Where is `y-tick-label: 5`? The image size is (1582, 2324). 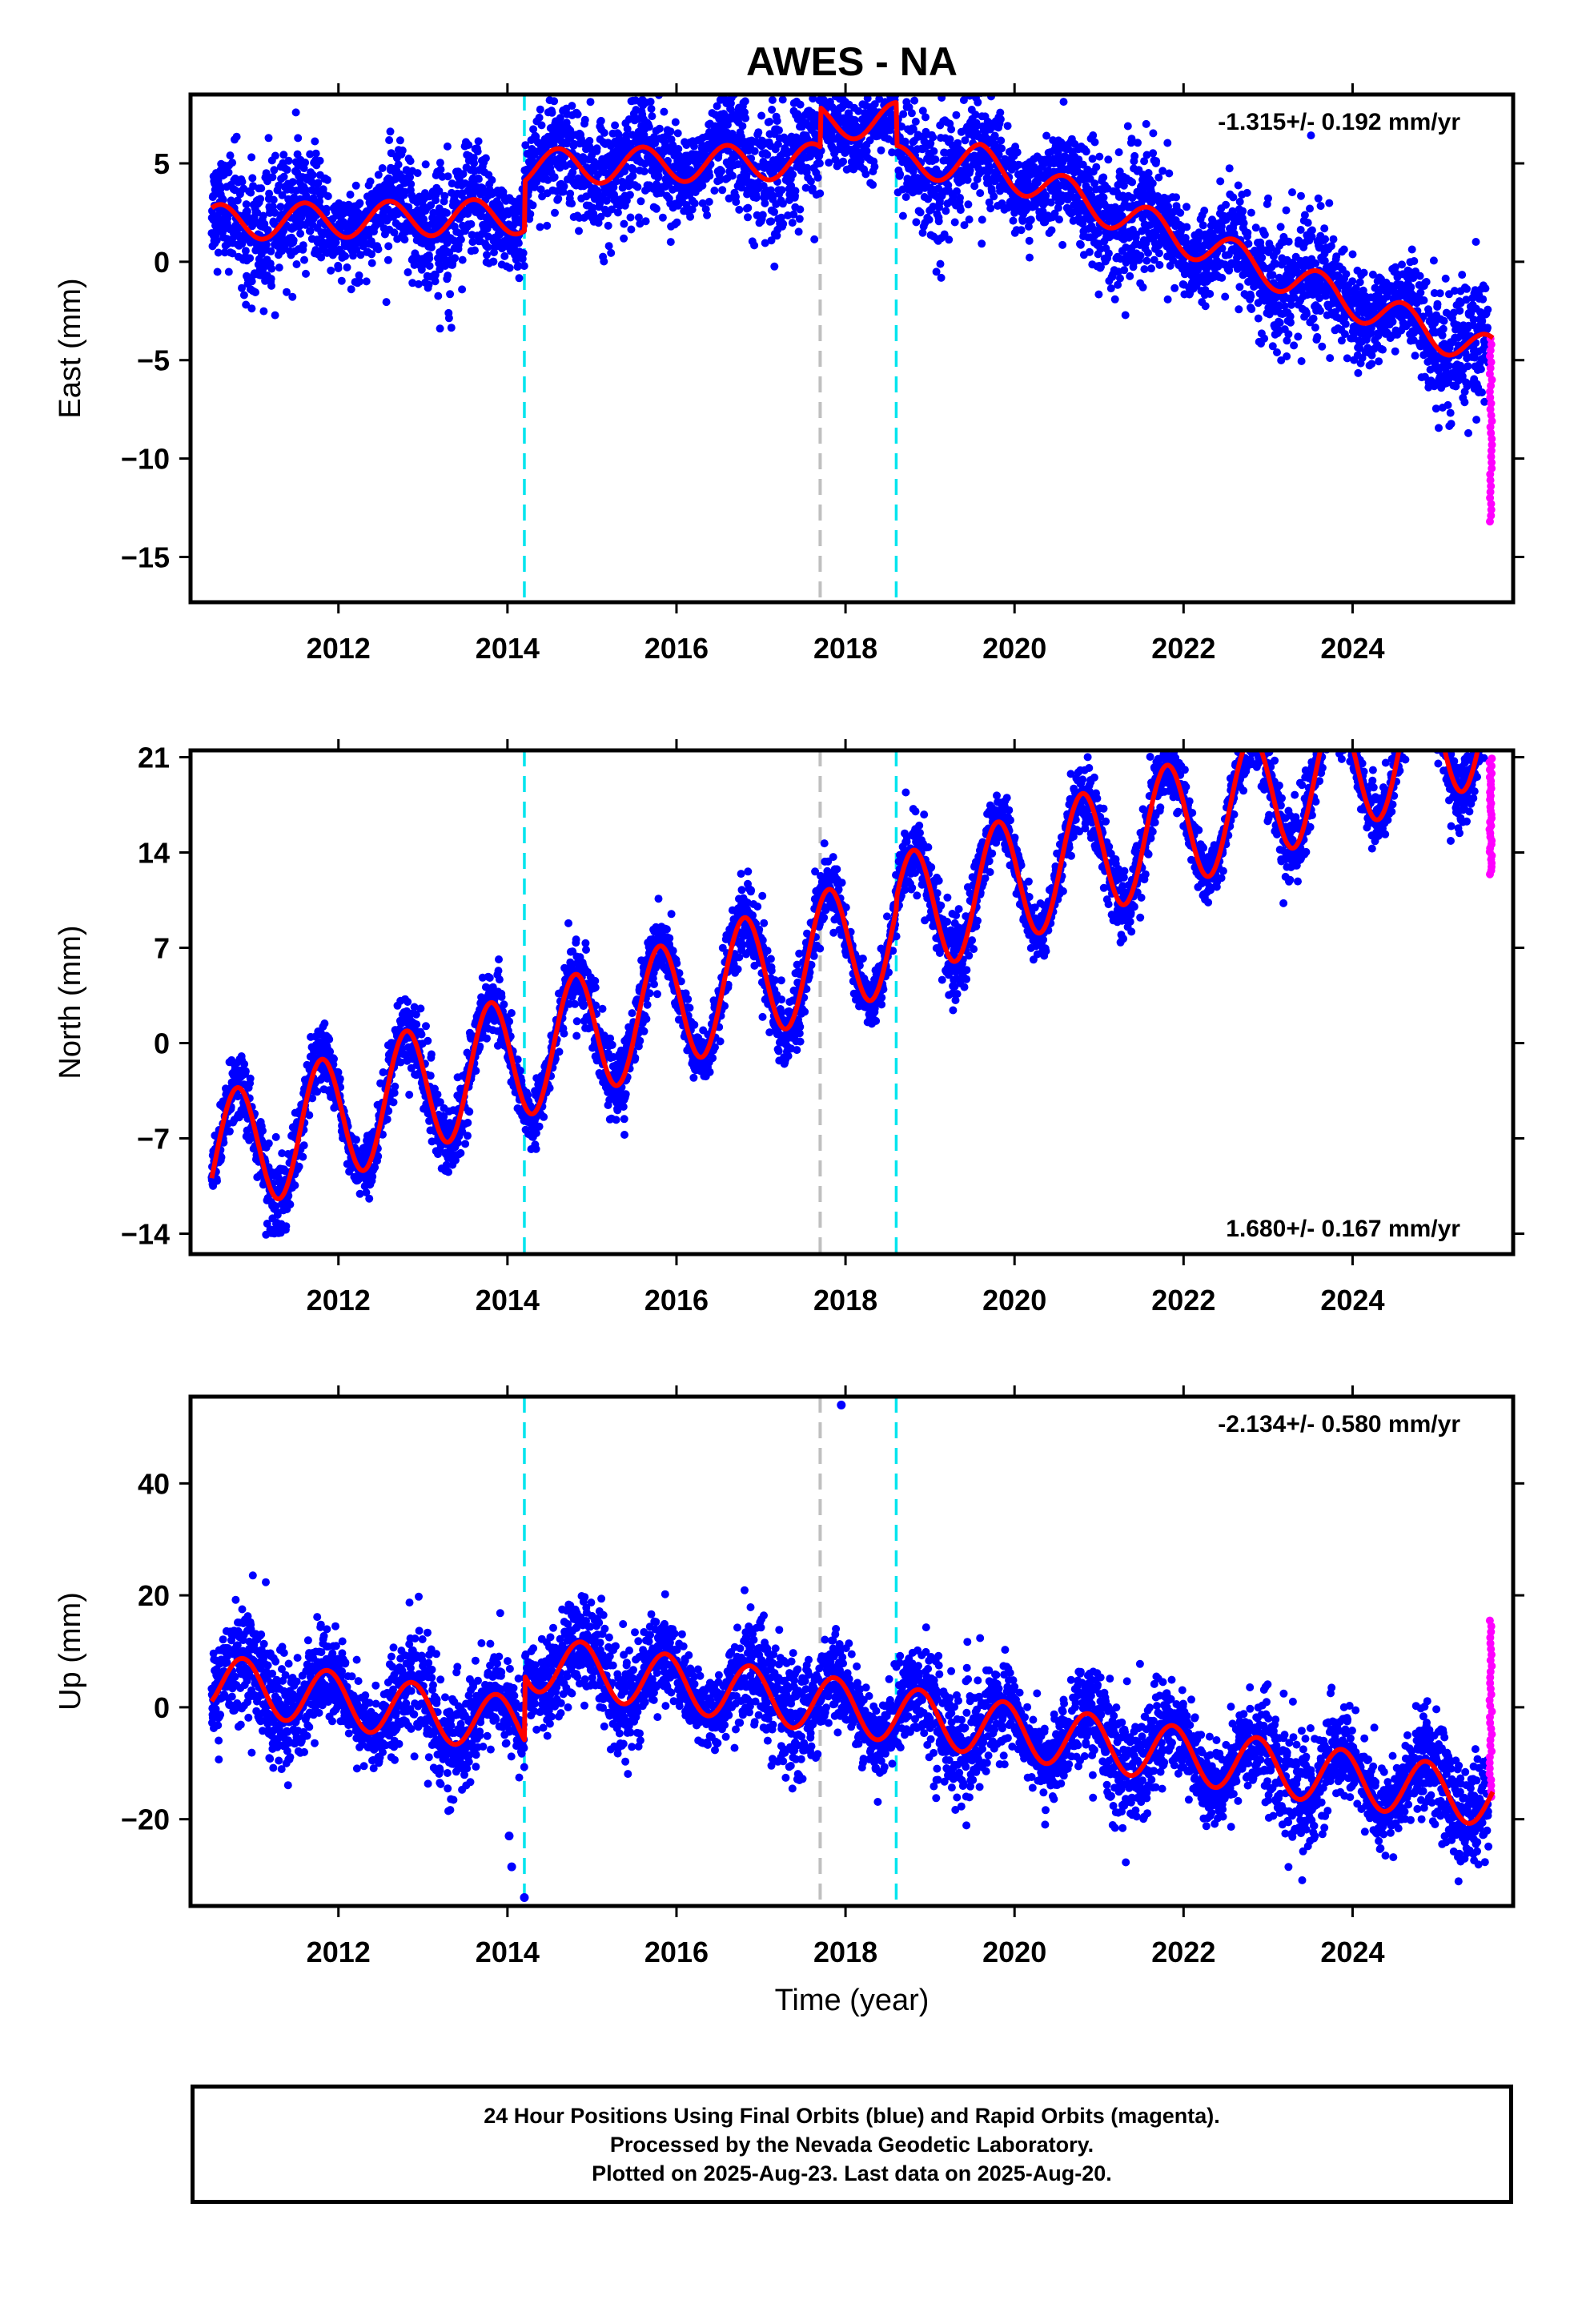
y-tick-label: 5 is located at coordinates (162, 163).